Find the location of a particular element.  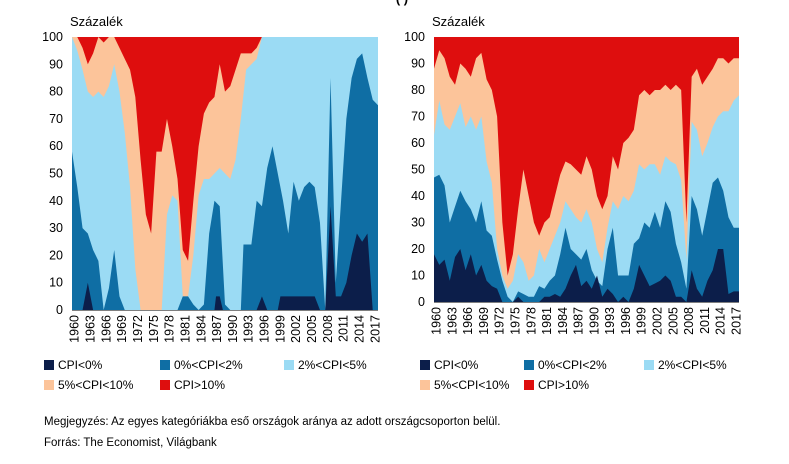

legend-item-cpi-0-2: 0%<CPI<2% is located at coordinates (565, 365).